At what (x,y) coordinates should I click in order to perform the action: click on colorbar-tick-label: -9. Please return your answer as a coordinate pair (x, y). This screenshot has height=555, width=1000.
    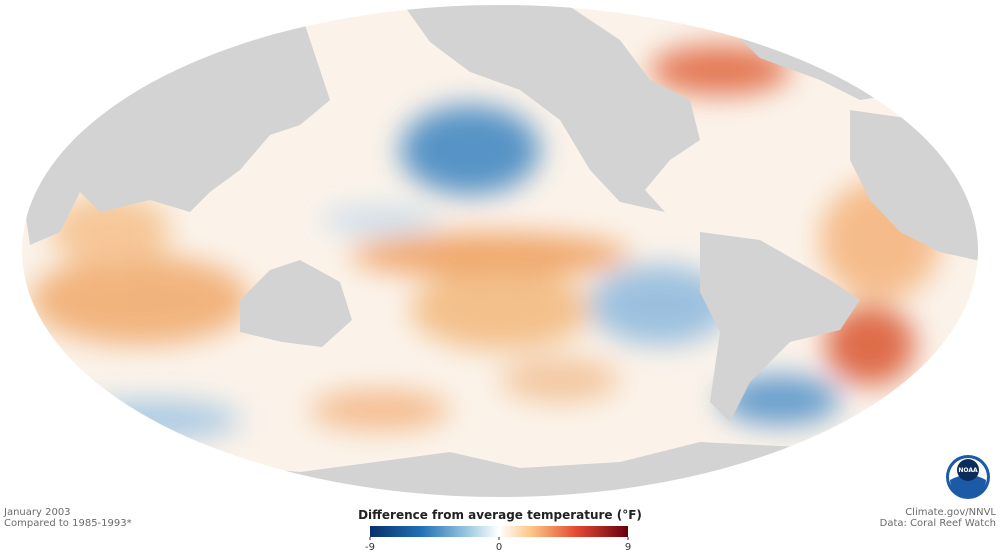
    Looking at the image, I should click on (370, 547).